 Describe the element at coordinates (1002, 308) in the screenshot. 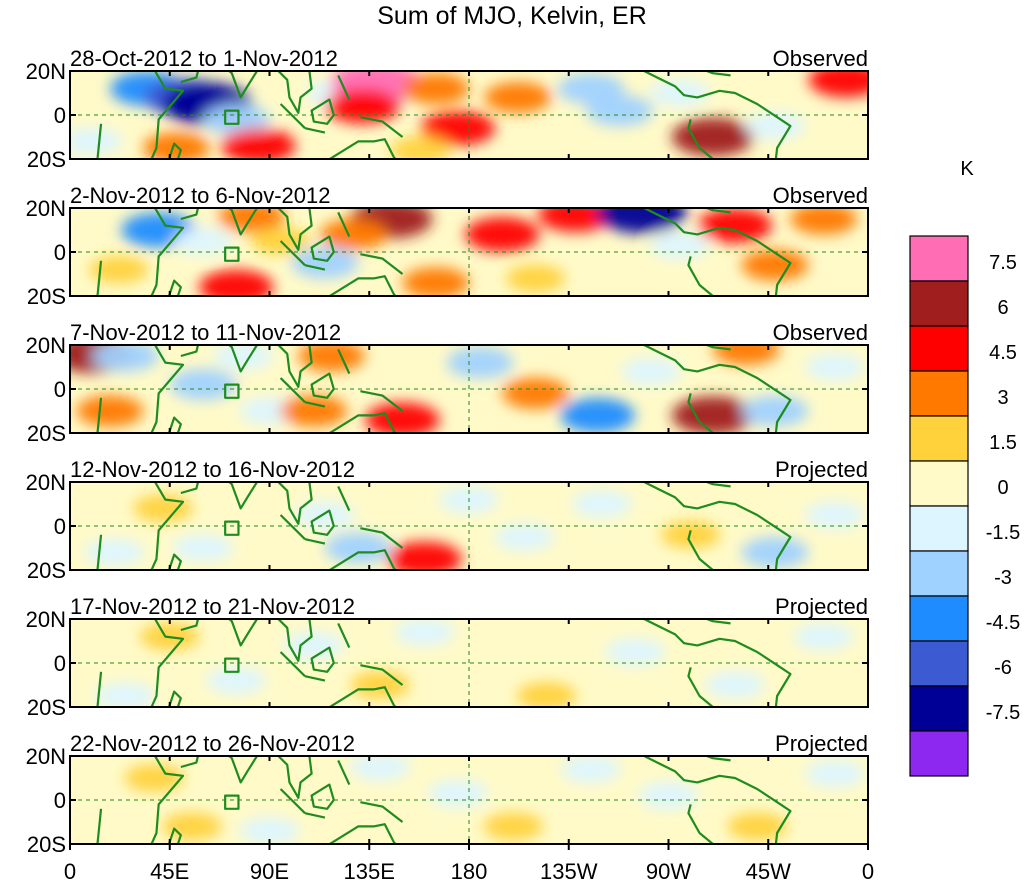

I see `colorbar-tick-label: 6` at that location.